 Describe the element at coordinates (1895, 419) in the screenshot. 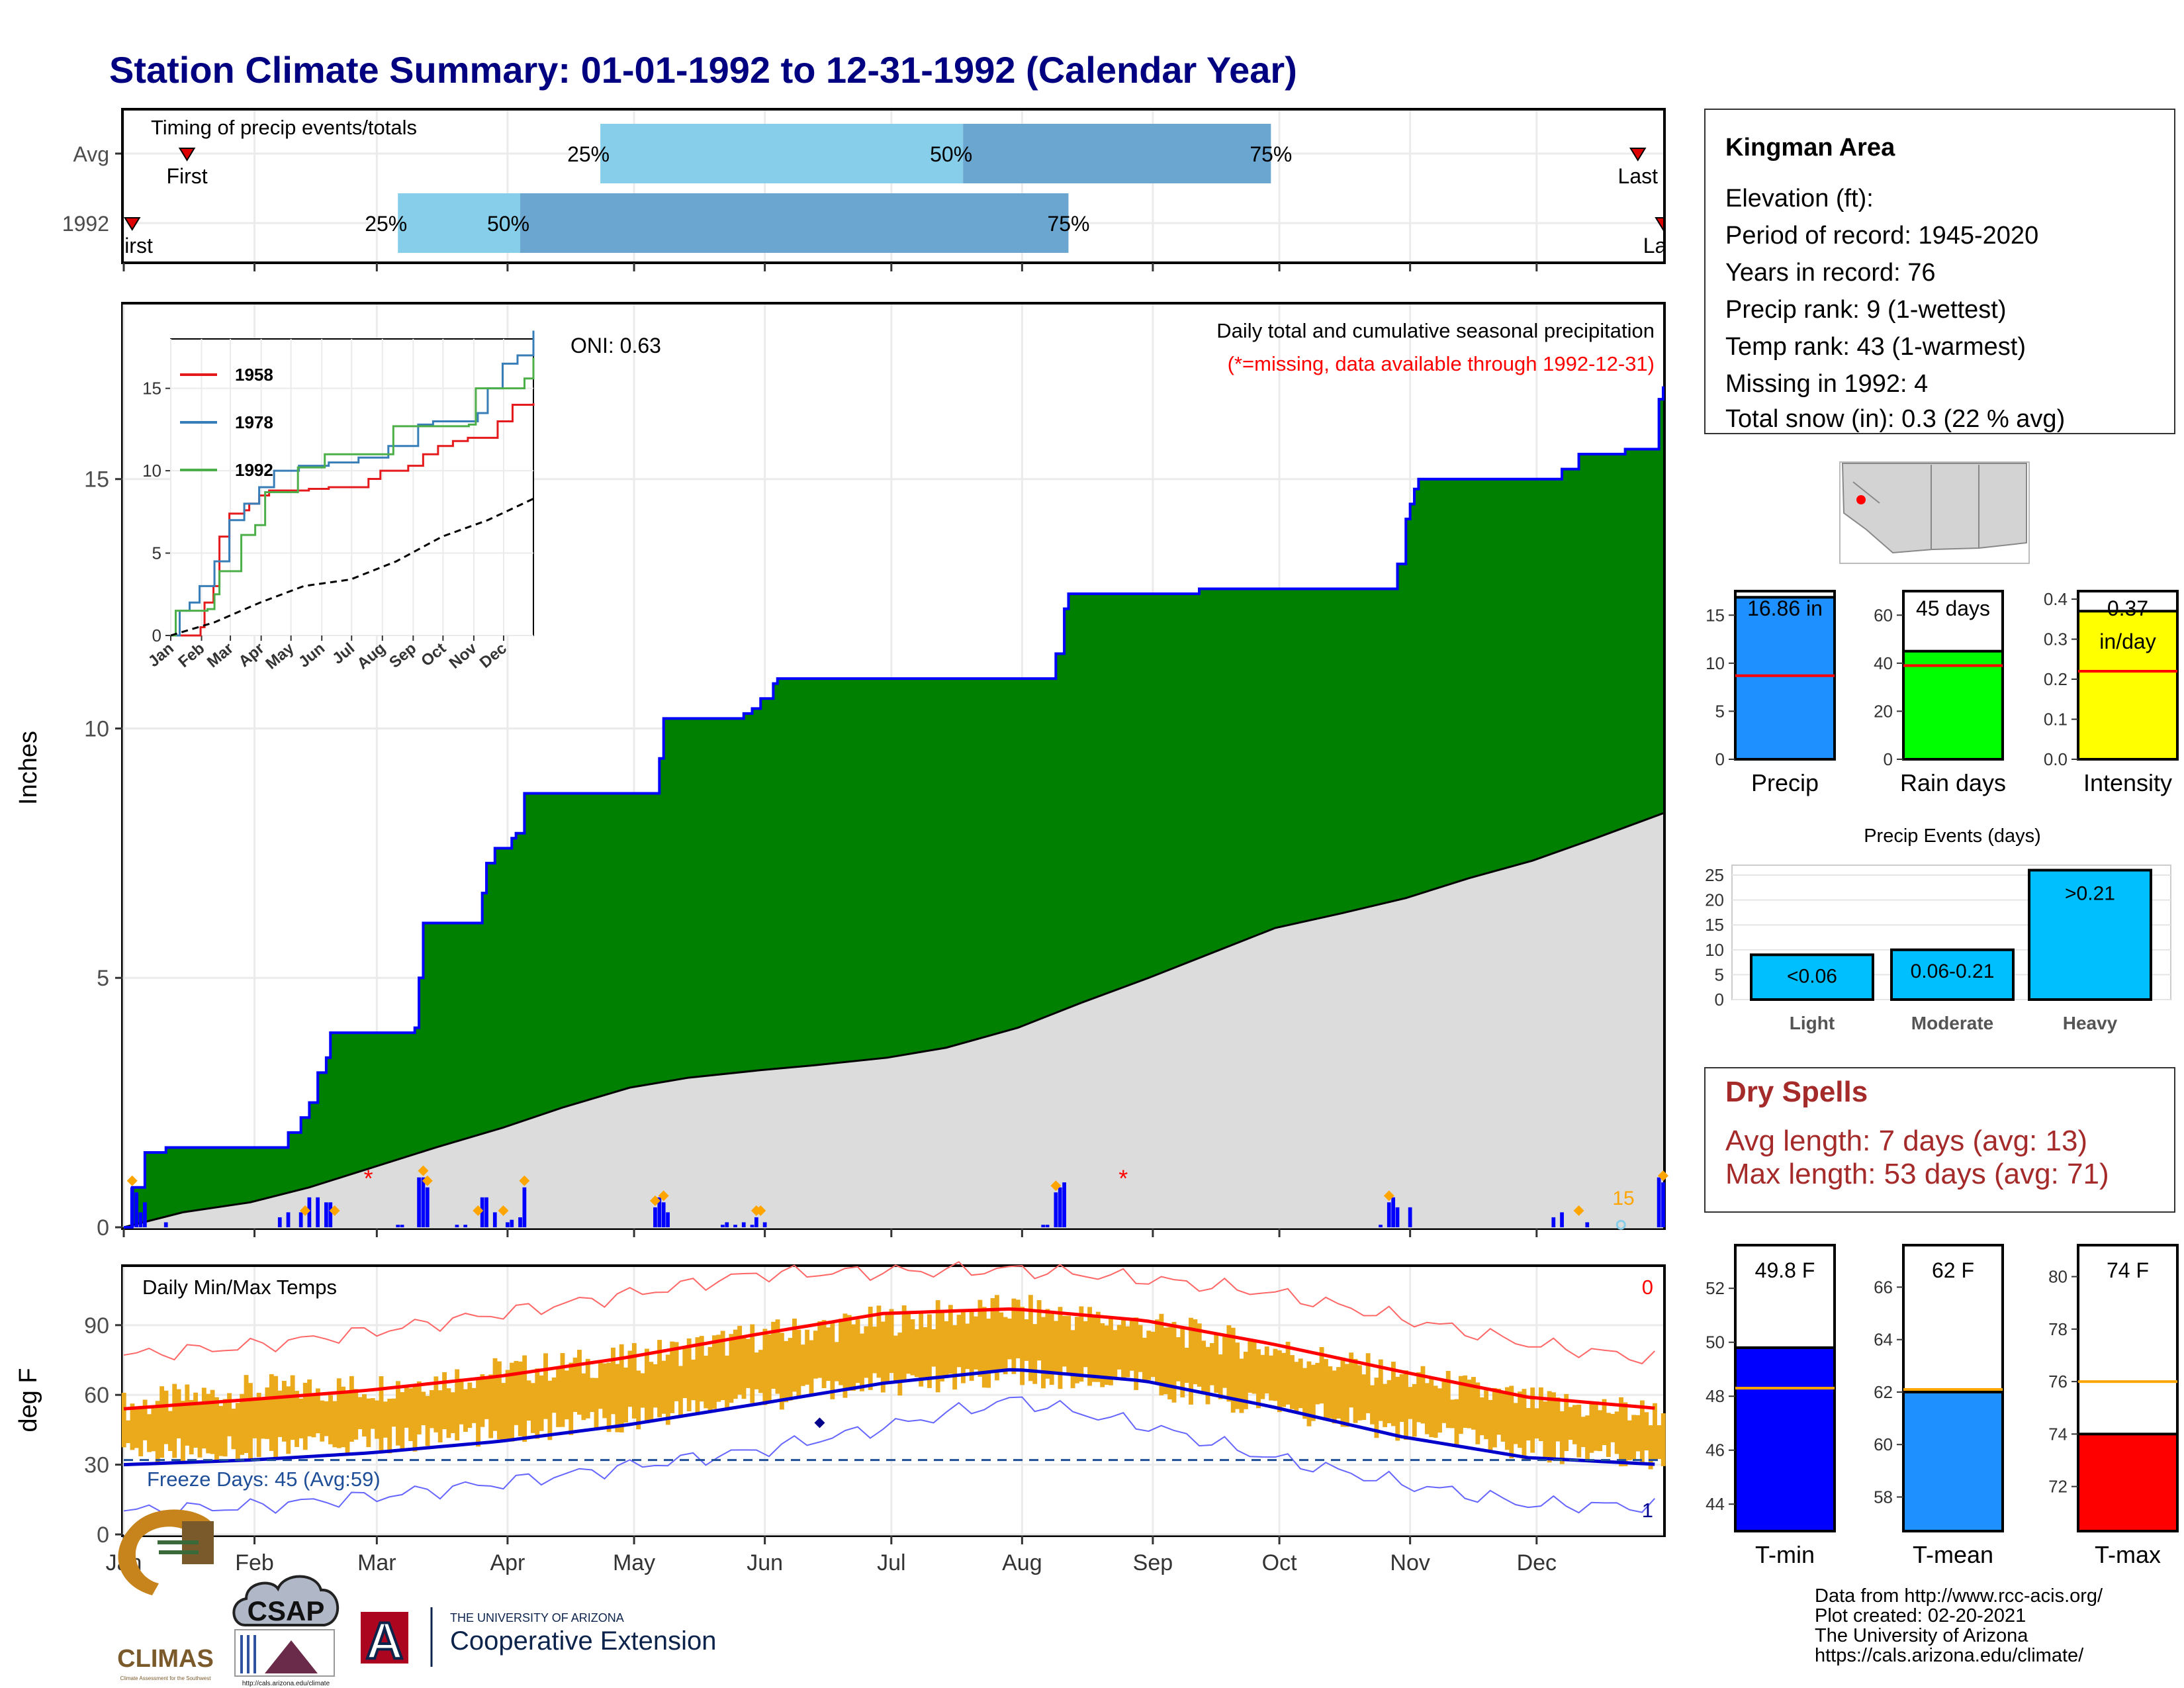

I see `station-line: Total snow (in): 0.3 (22 % avg)` at that location.